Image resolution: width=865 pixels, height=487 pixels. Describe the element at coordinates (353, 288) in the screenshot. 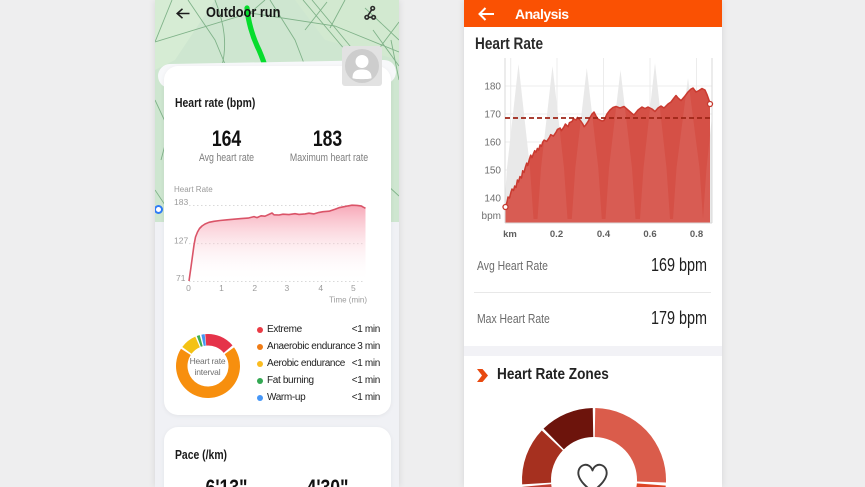

I see `svg-text: 5` at that location.